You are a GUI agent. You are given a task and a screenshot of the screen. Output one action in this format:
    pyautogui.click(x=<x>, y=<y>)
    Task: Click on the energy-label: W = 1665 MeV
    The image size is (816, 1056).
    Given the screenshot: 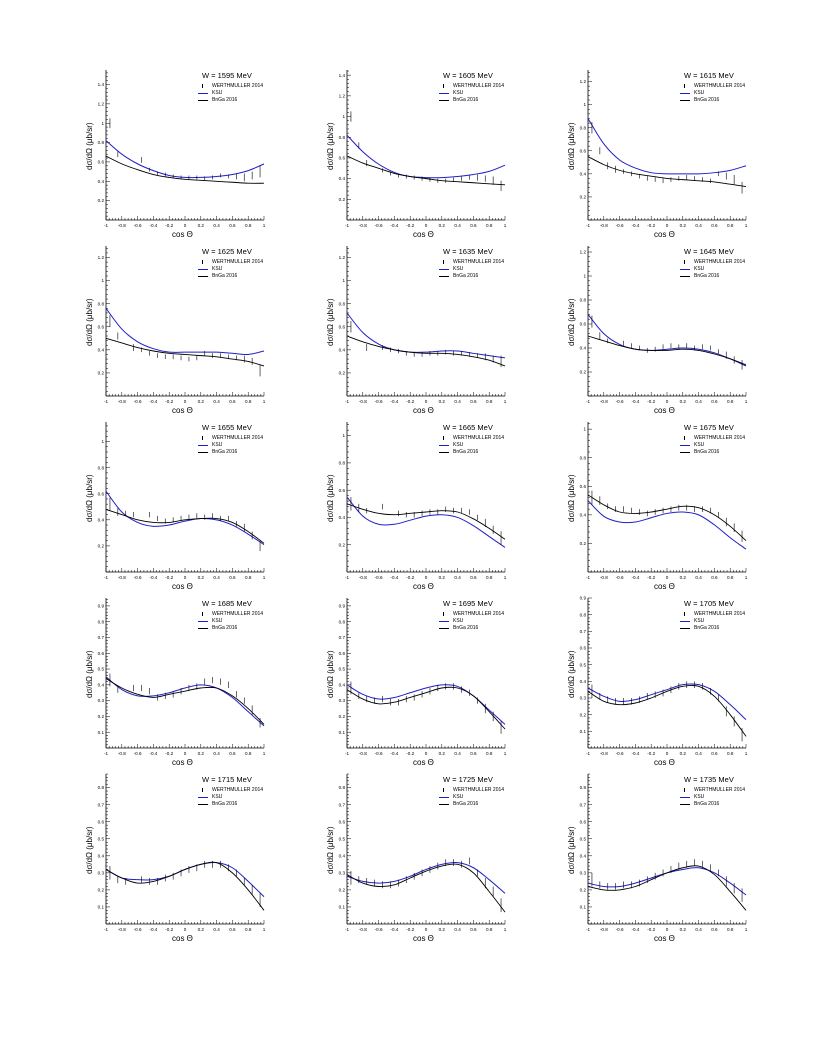 What is the action you would take?
    pyautogui.click(x=468, y=427)
    